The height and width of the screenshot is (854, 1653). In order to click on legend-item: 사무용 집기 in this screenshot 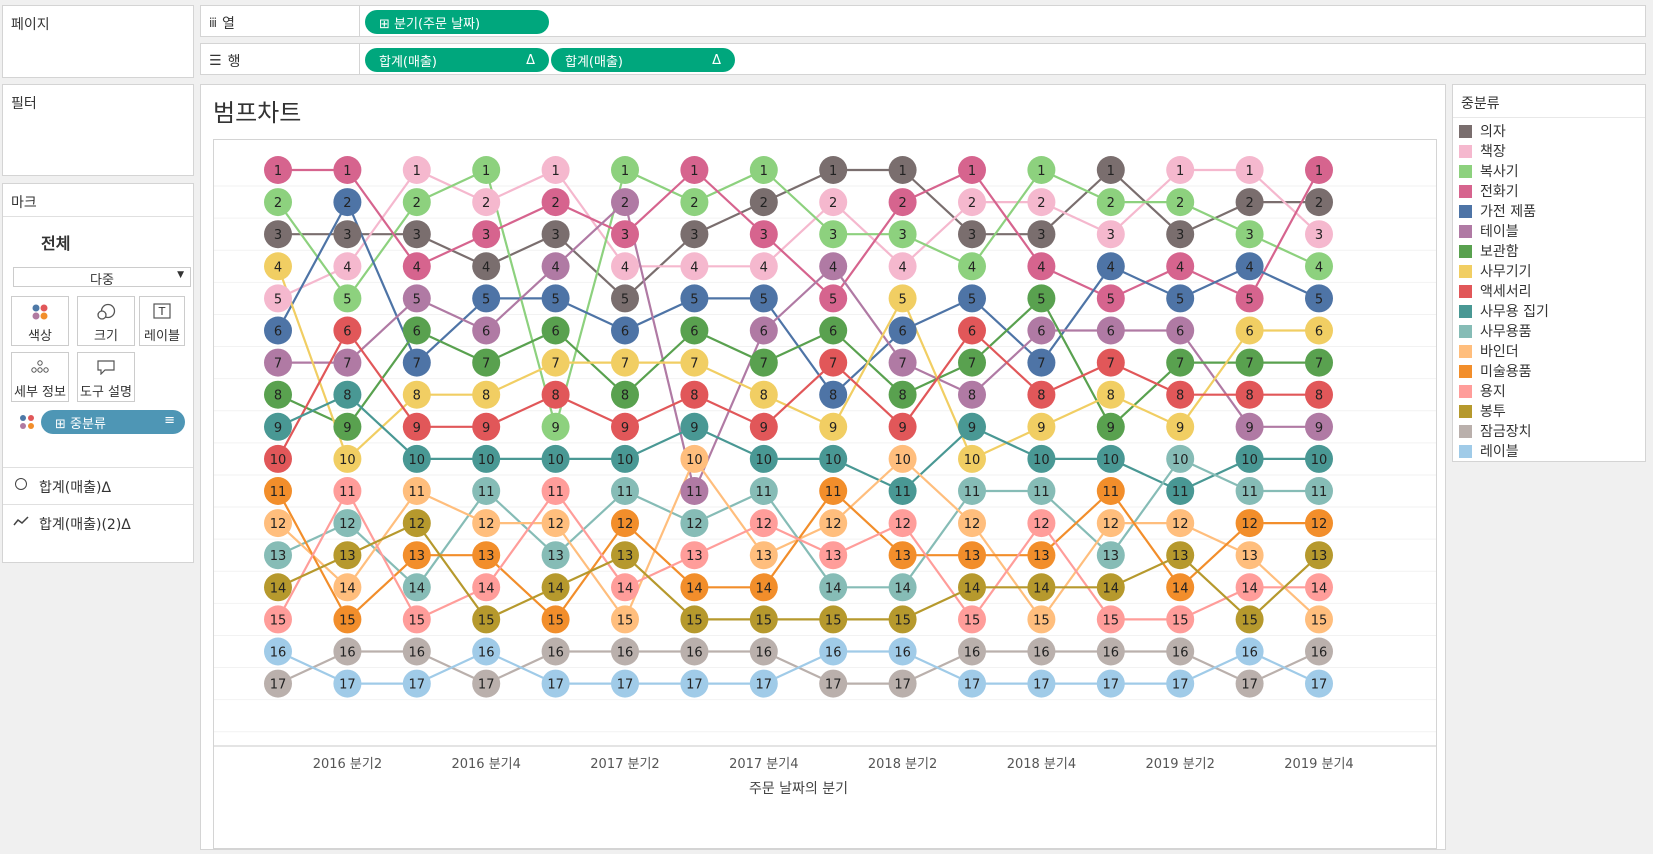, I will do `click(1504, 311)`.